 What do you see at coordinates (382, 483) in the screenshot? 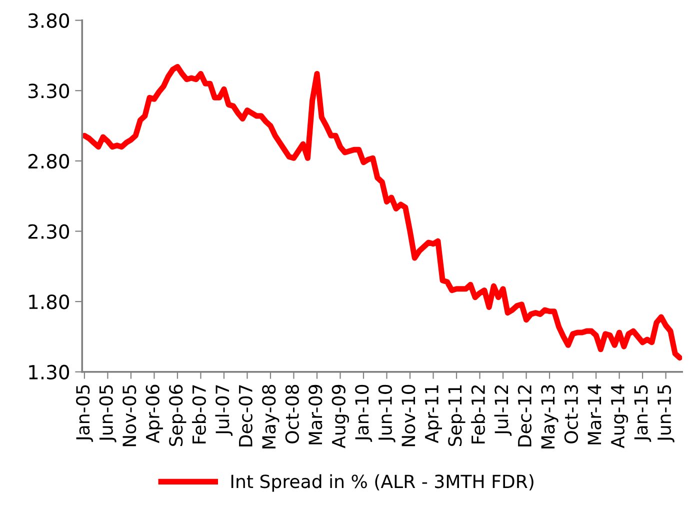
I see `legend-label: Int Spread in % (ALR - 3MTH FDR)` at bounding box center [382, 483].